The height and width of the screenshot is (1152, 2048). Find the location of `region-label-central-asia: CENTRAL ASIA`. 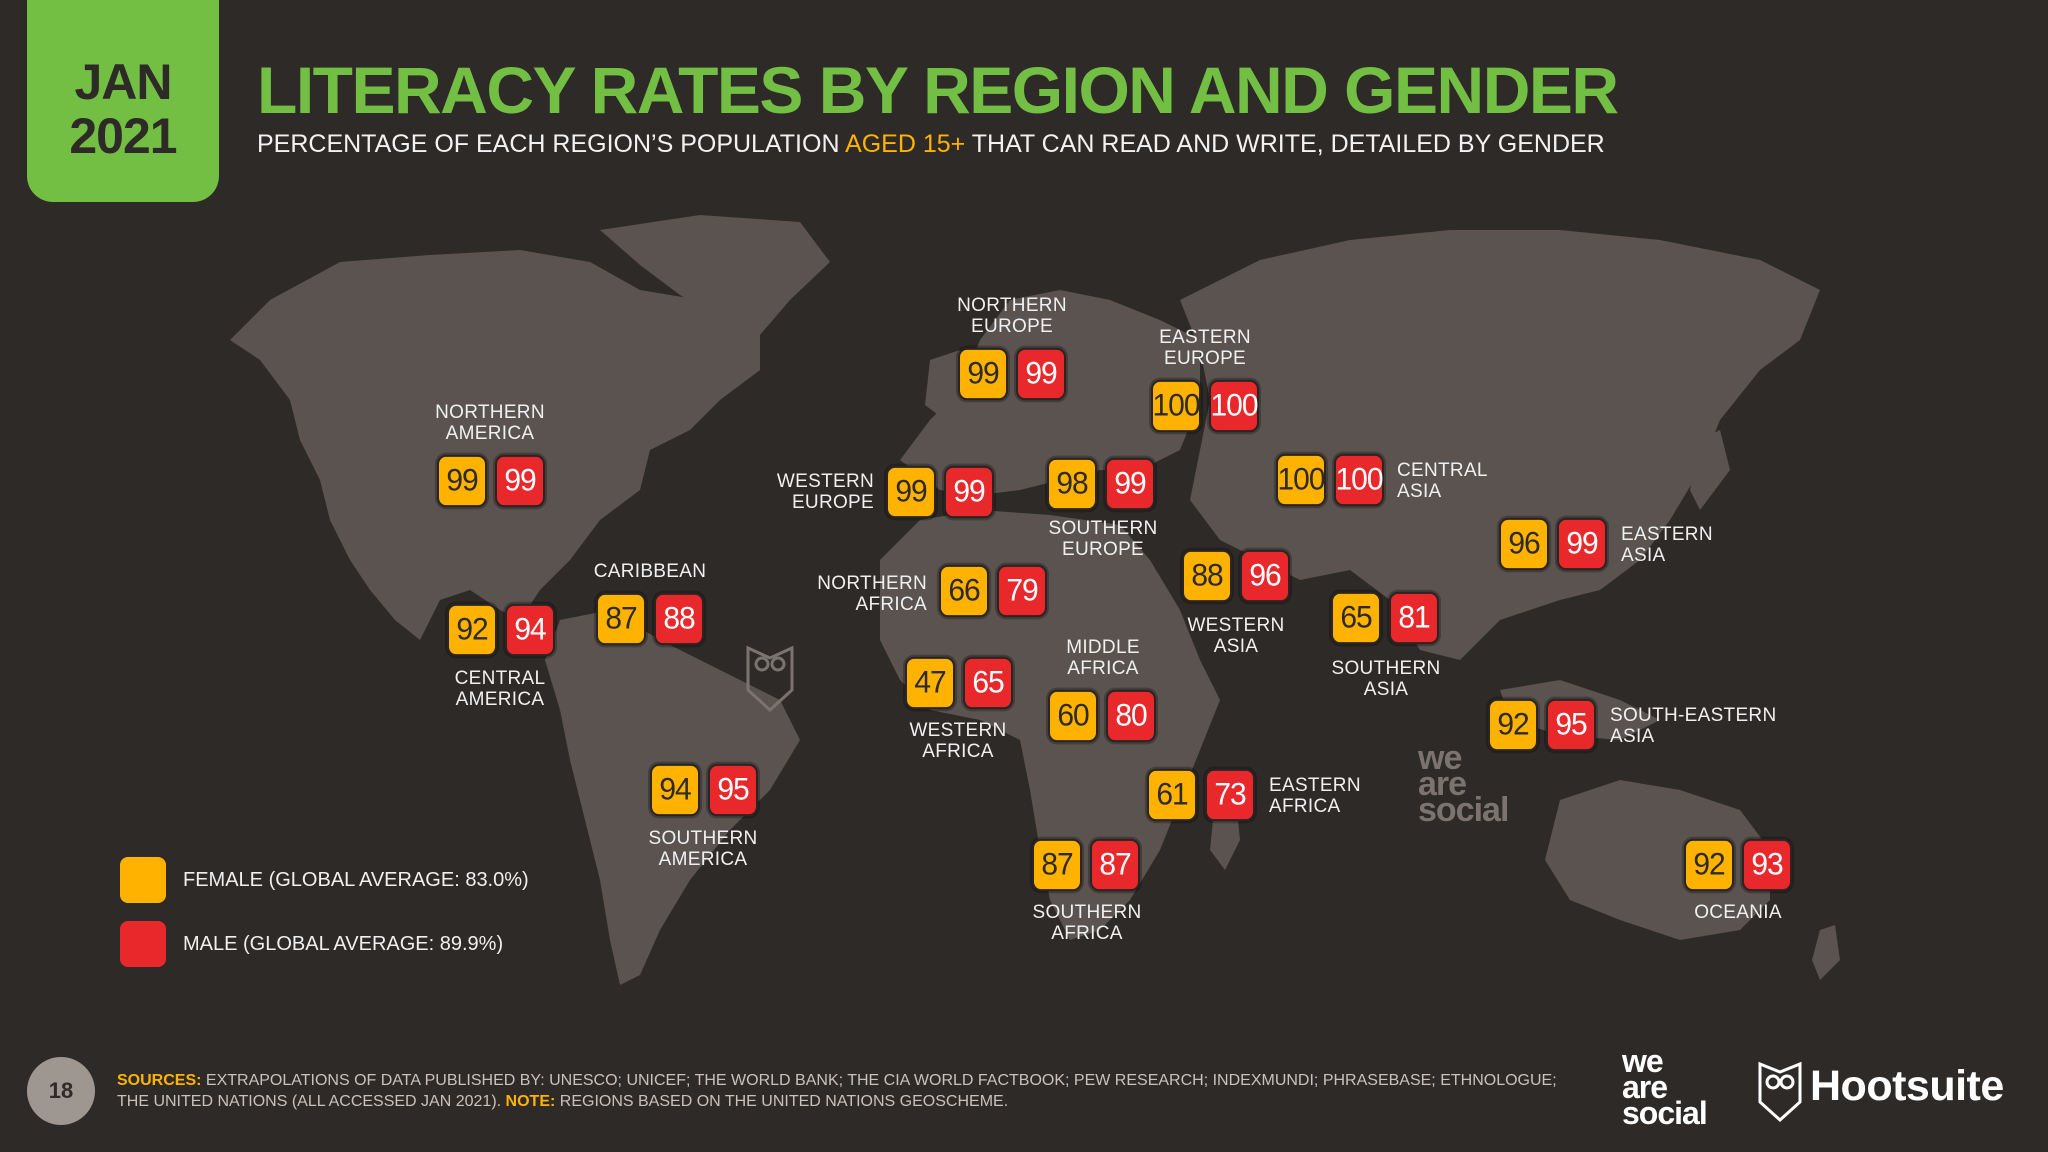

region-label-central-asia: CENTRAL ASIA is located at coordinates (1442, 481).